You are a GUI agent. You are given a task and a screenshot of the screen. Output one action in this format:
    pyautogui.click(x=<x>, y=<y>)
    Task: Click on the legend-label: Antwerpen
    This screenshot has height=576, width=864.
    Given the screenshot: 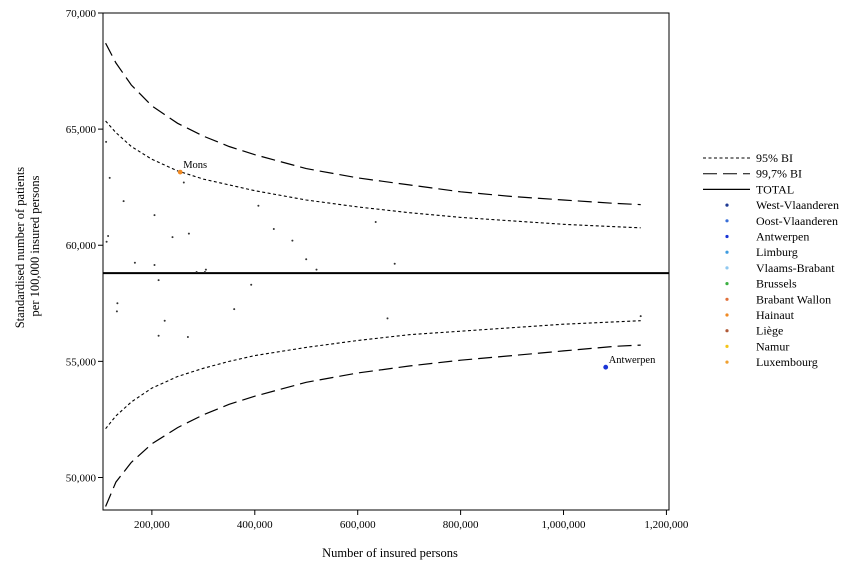 What is the action you would take?
    pyautogui.click(x=782, y=237)
    